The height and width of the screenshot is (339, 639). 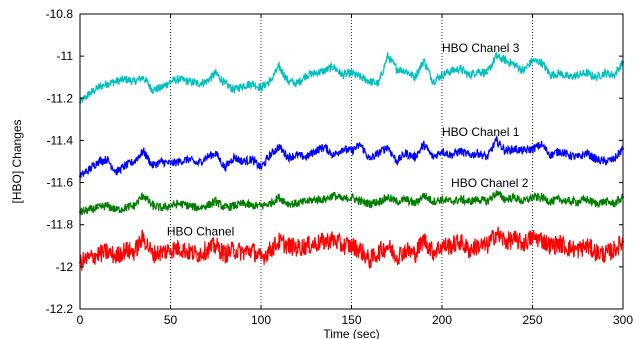 What do you see at coordinates (481, 48) in the screenshot?
I see `series-label-1: HBO Chanel 3` at bounding box center [481, 48].